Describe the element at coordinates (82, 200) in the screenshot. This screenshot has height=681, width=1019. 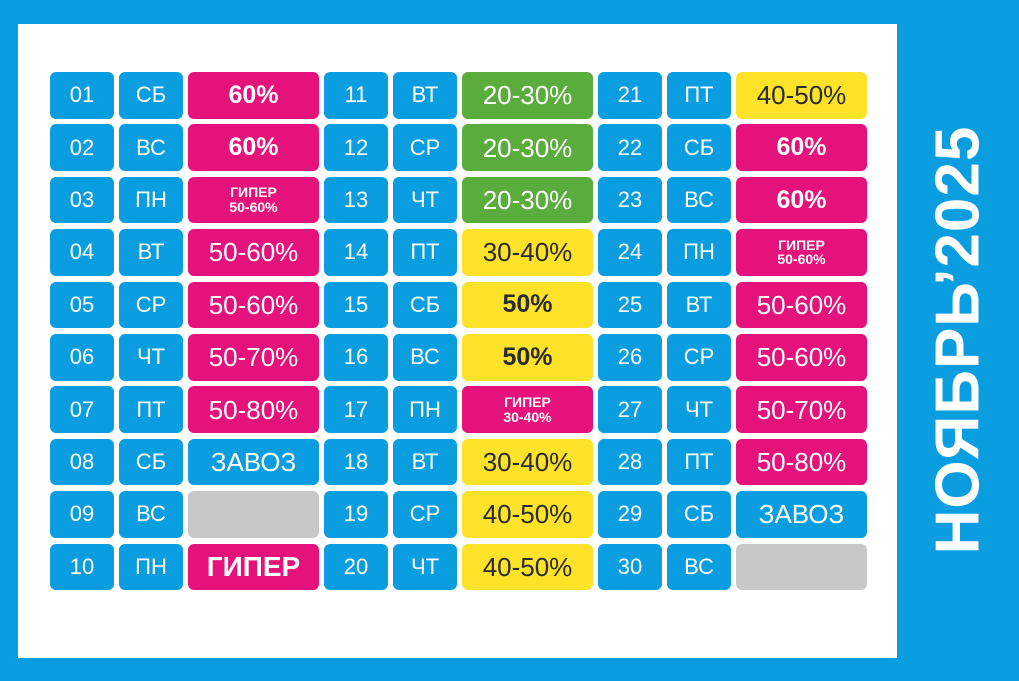
I see `date-number: 03` at that location.